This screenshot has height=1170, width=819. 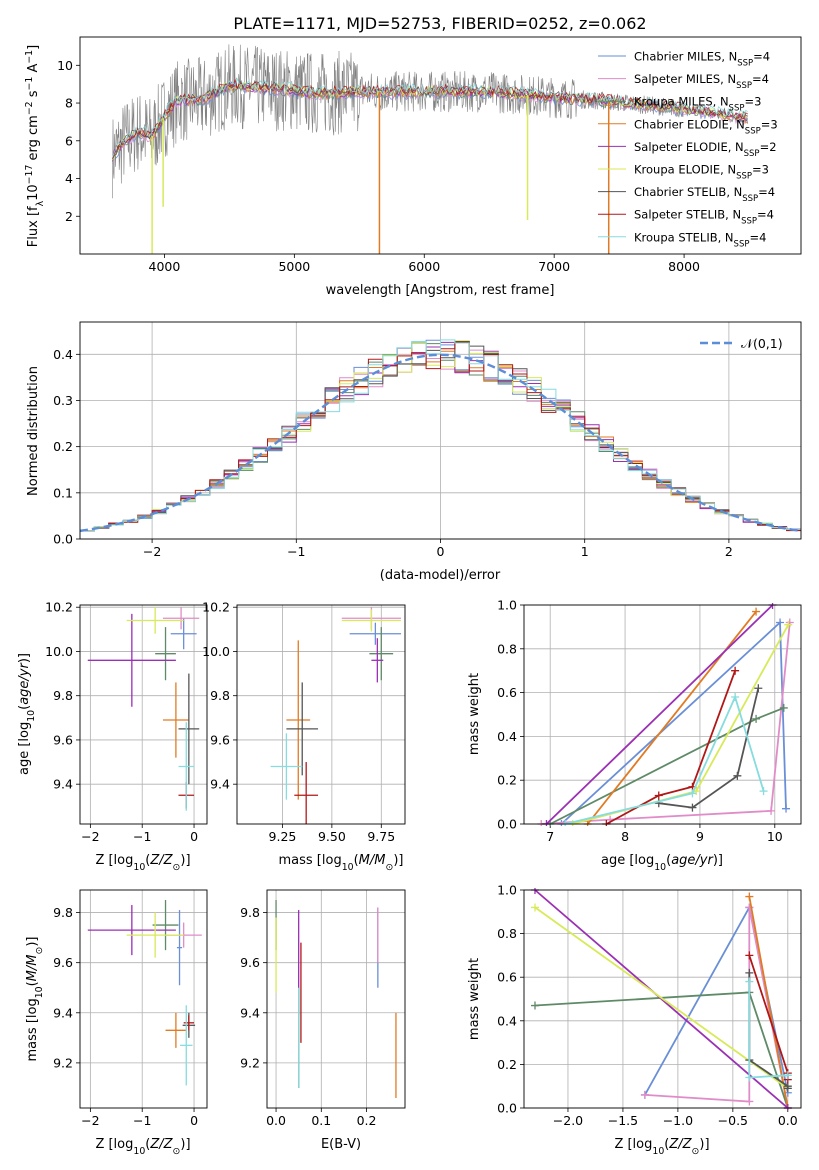 What do you see at coordinates (474, 714) in the screenshot?
I see `weight-vs-age-ylabel: mass weight` at bounding box center [474, 714].